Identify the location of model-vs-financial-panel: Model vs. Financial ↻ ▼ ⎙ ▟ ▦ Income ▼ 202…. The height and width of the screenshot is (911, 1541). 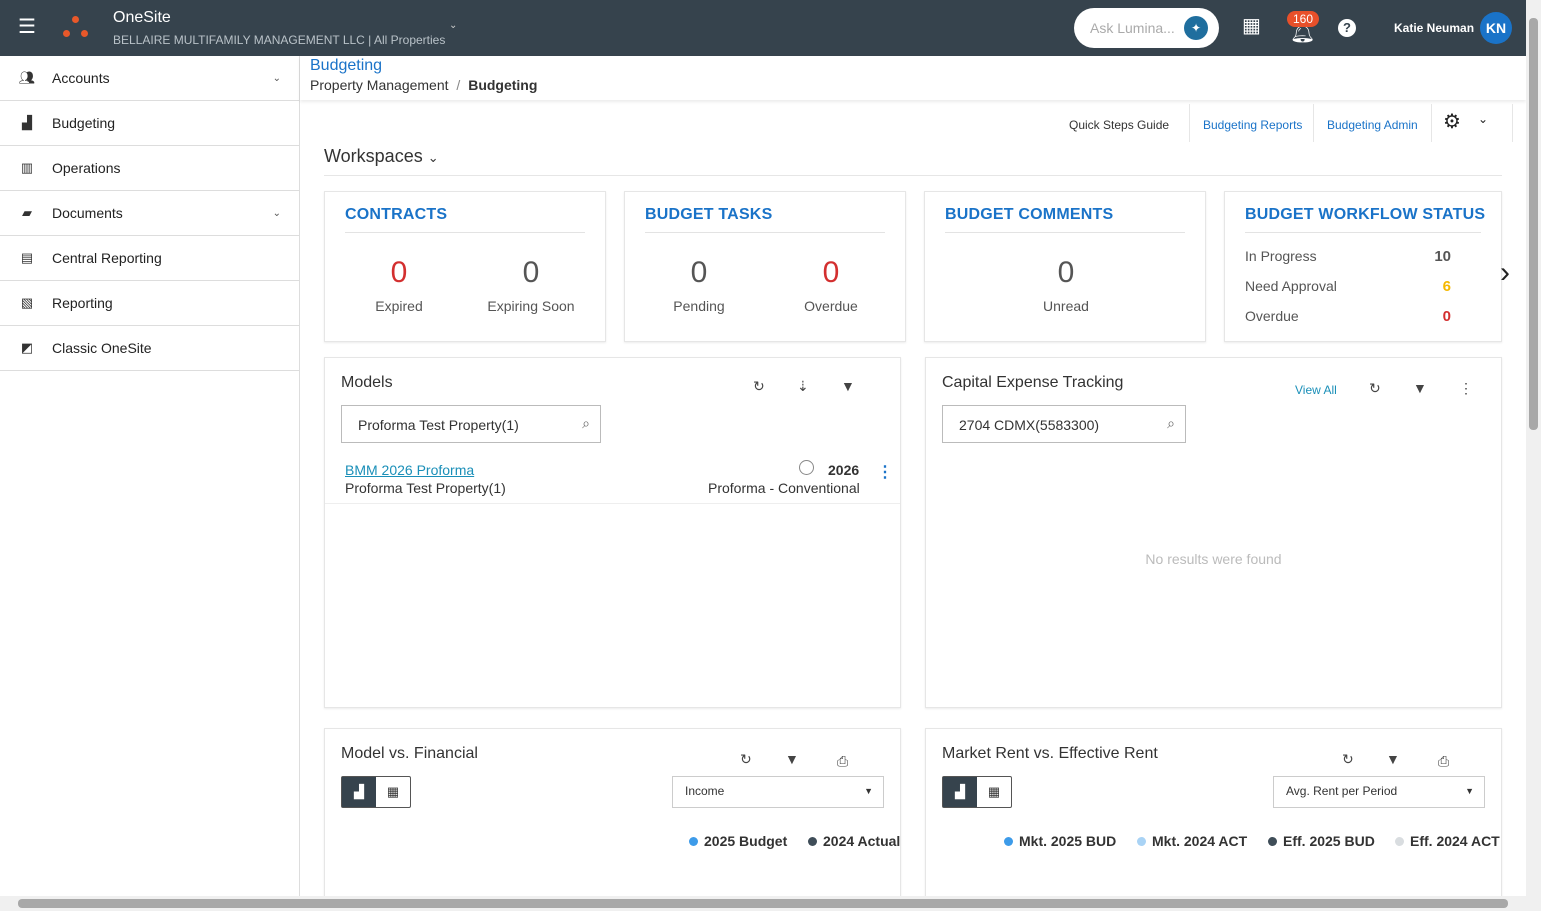
(612, 818).